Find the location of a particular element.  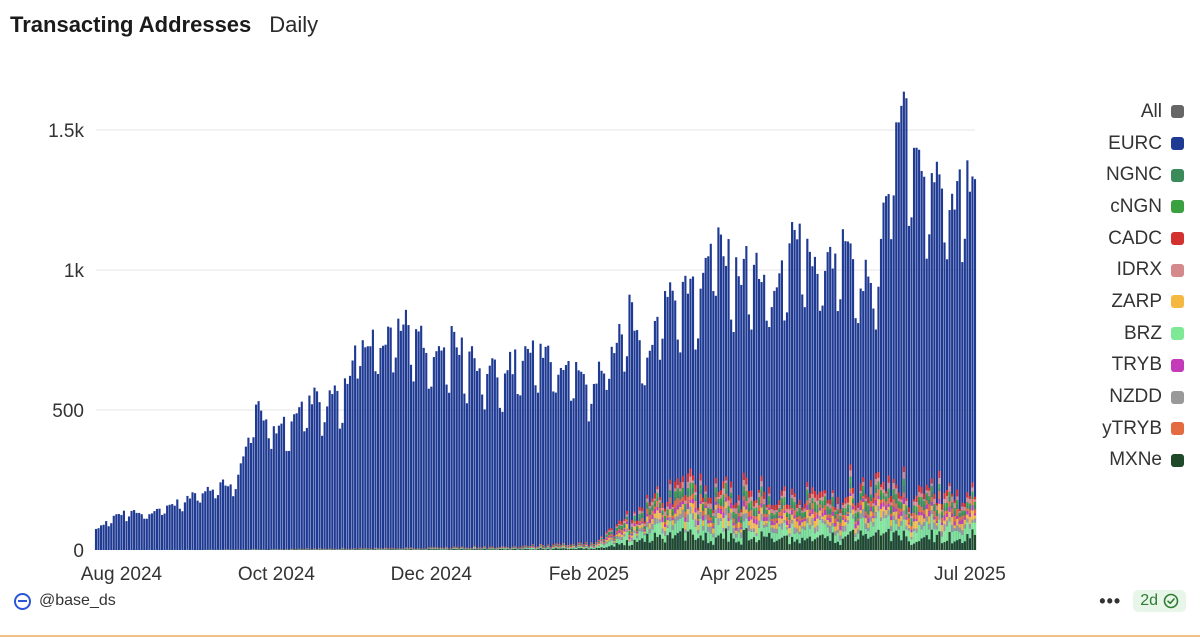

legend-item-mxne: MXNe is located at coordinates (1084, 461).